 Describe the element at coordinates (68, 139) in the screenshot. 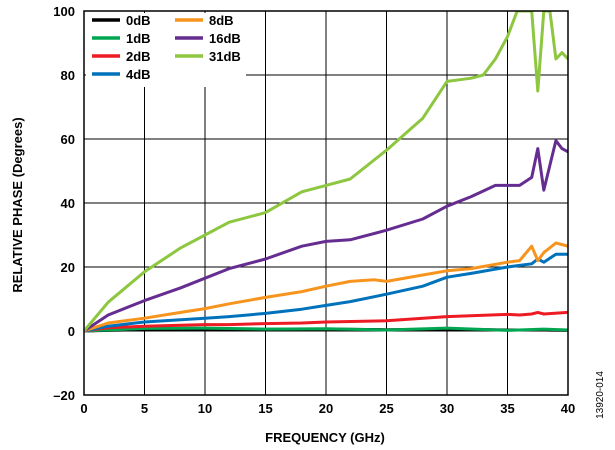

I see `y-tick-label: 60` at that location.